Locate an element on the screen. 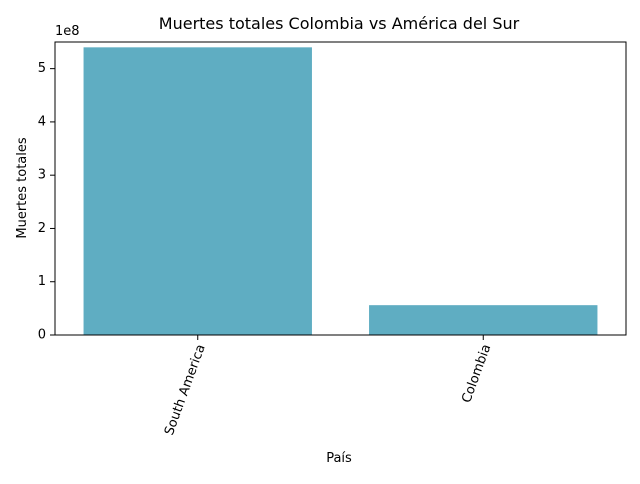  y-tick-label: 5 is located at coordinates (42, 68).